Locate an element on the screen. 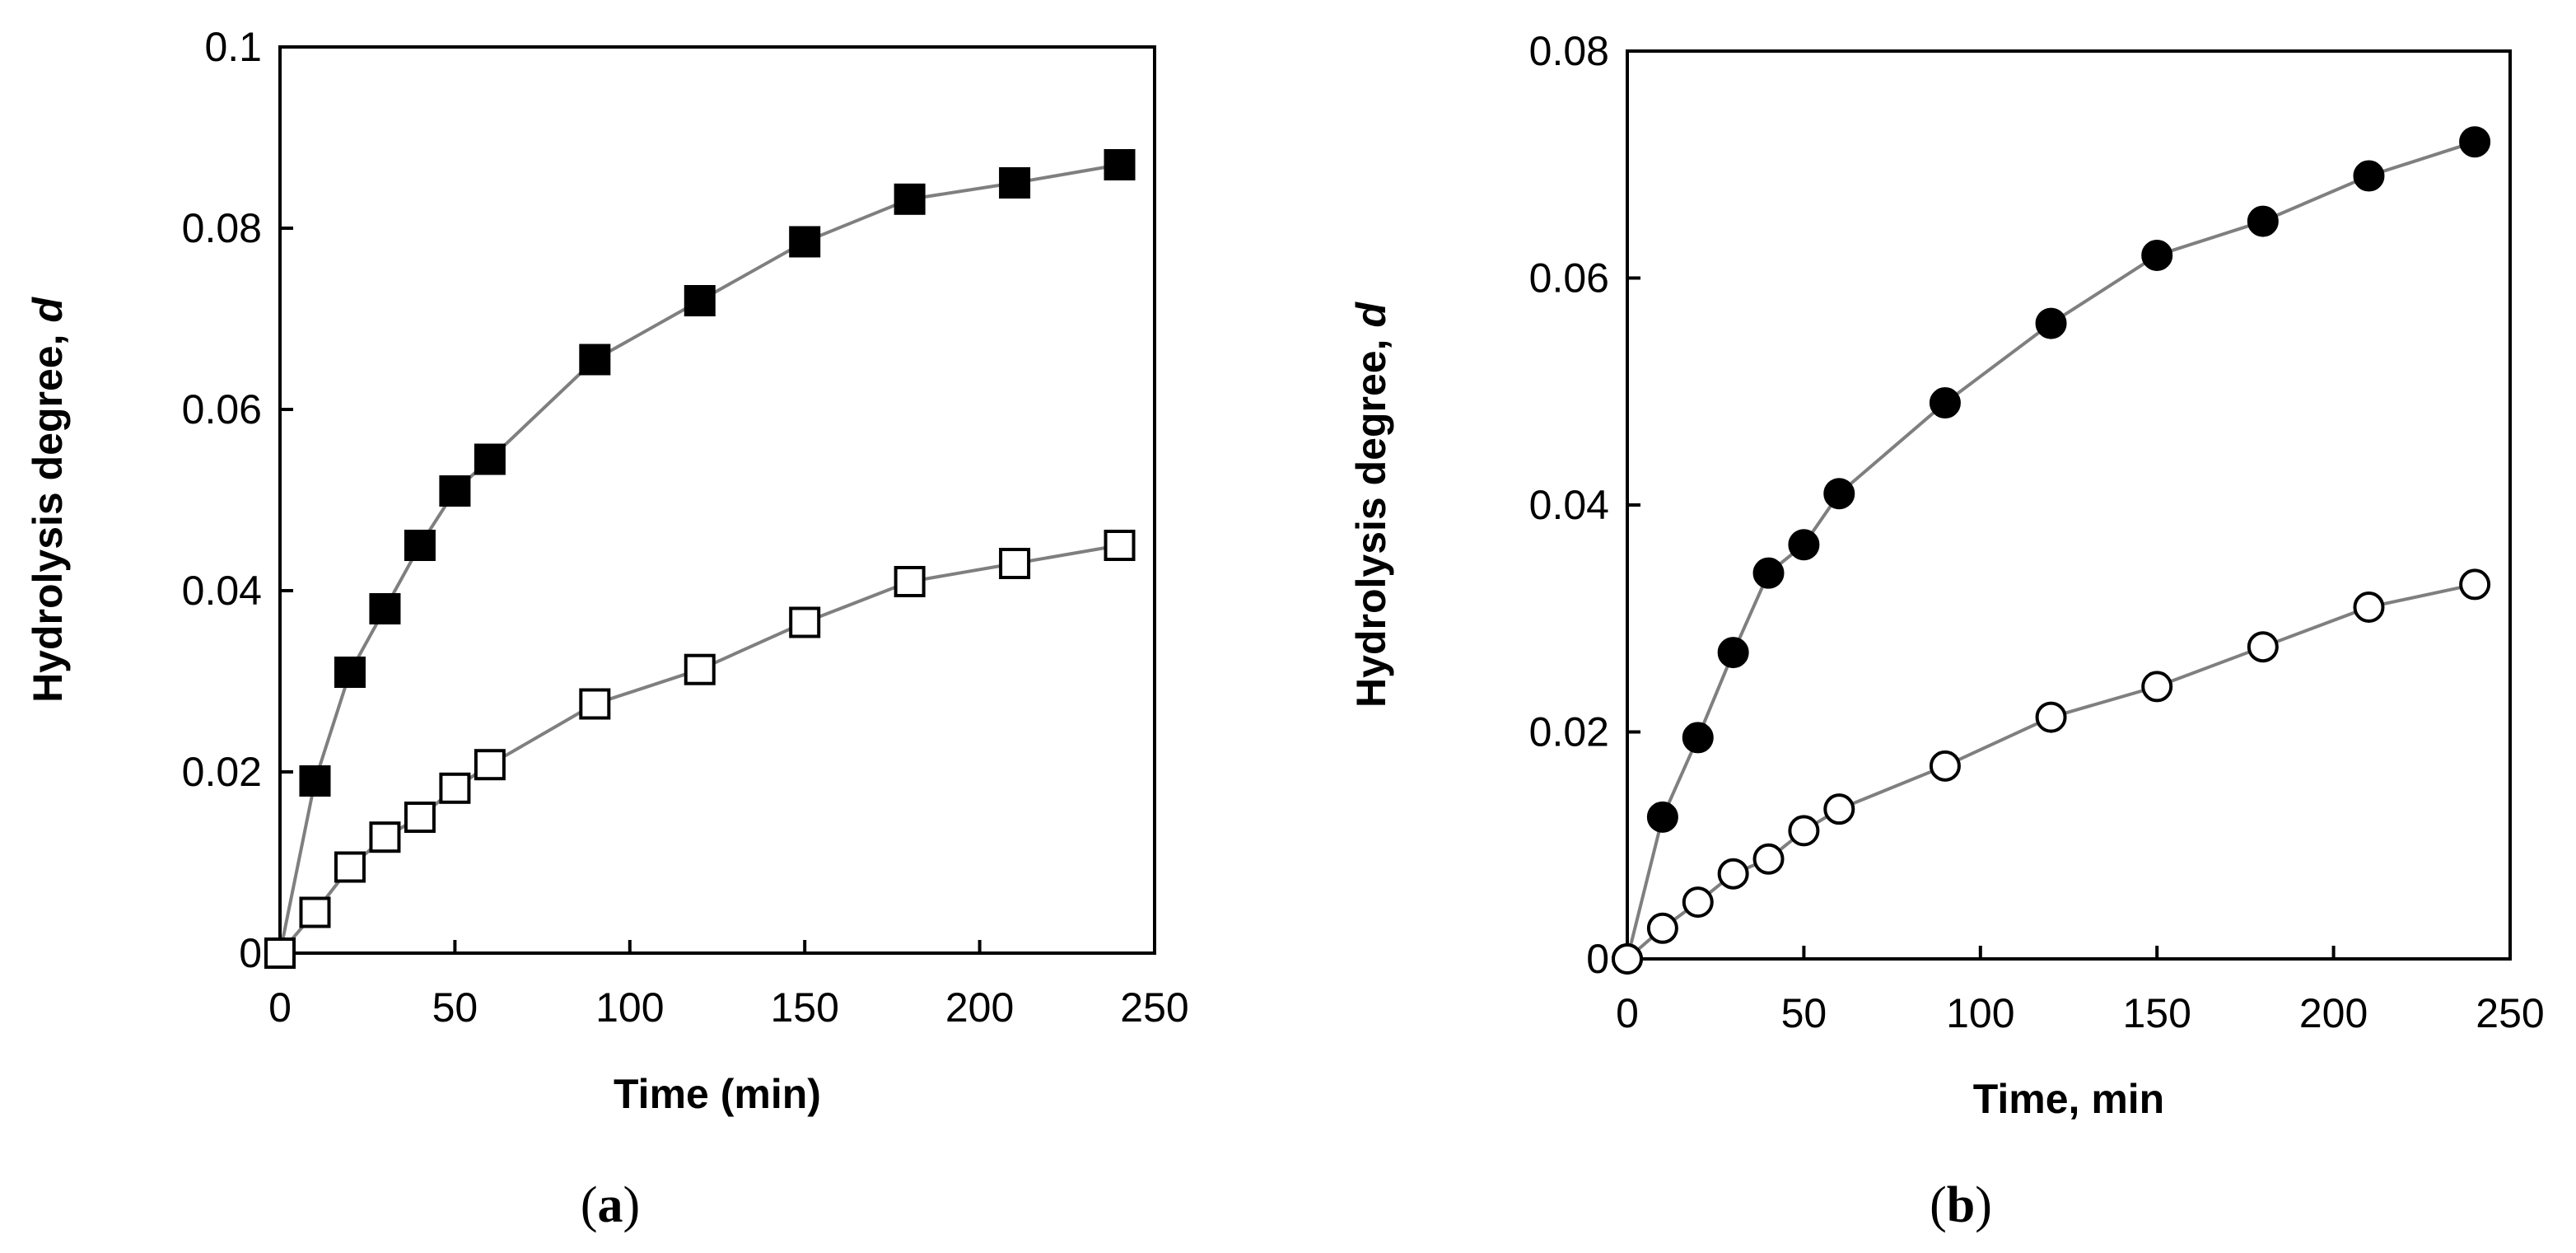  panel-b-caption: (b) is located at coordinates (1961, 1205).